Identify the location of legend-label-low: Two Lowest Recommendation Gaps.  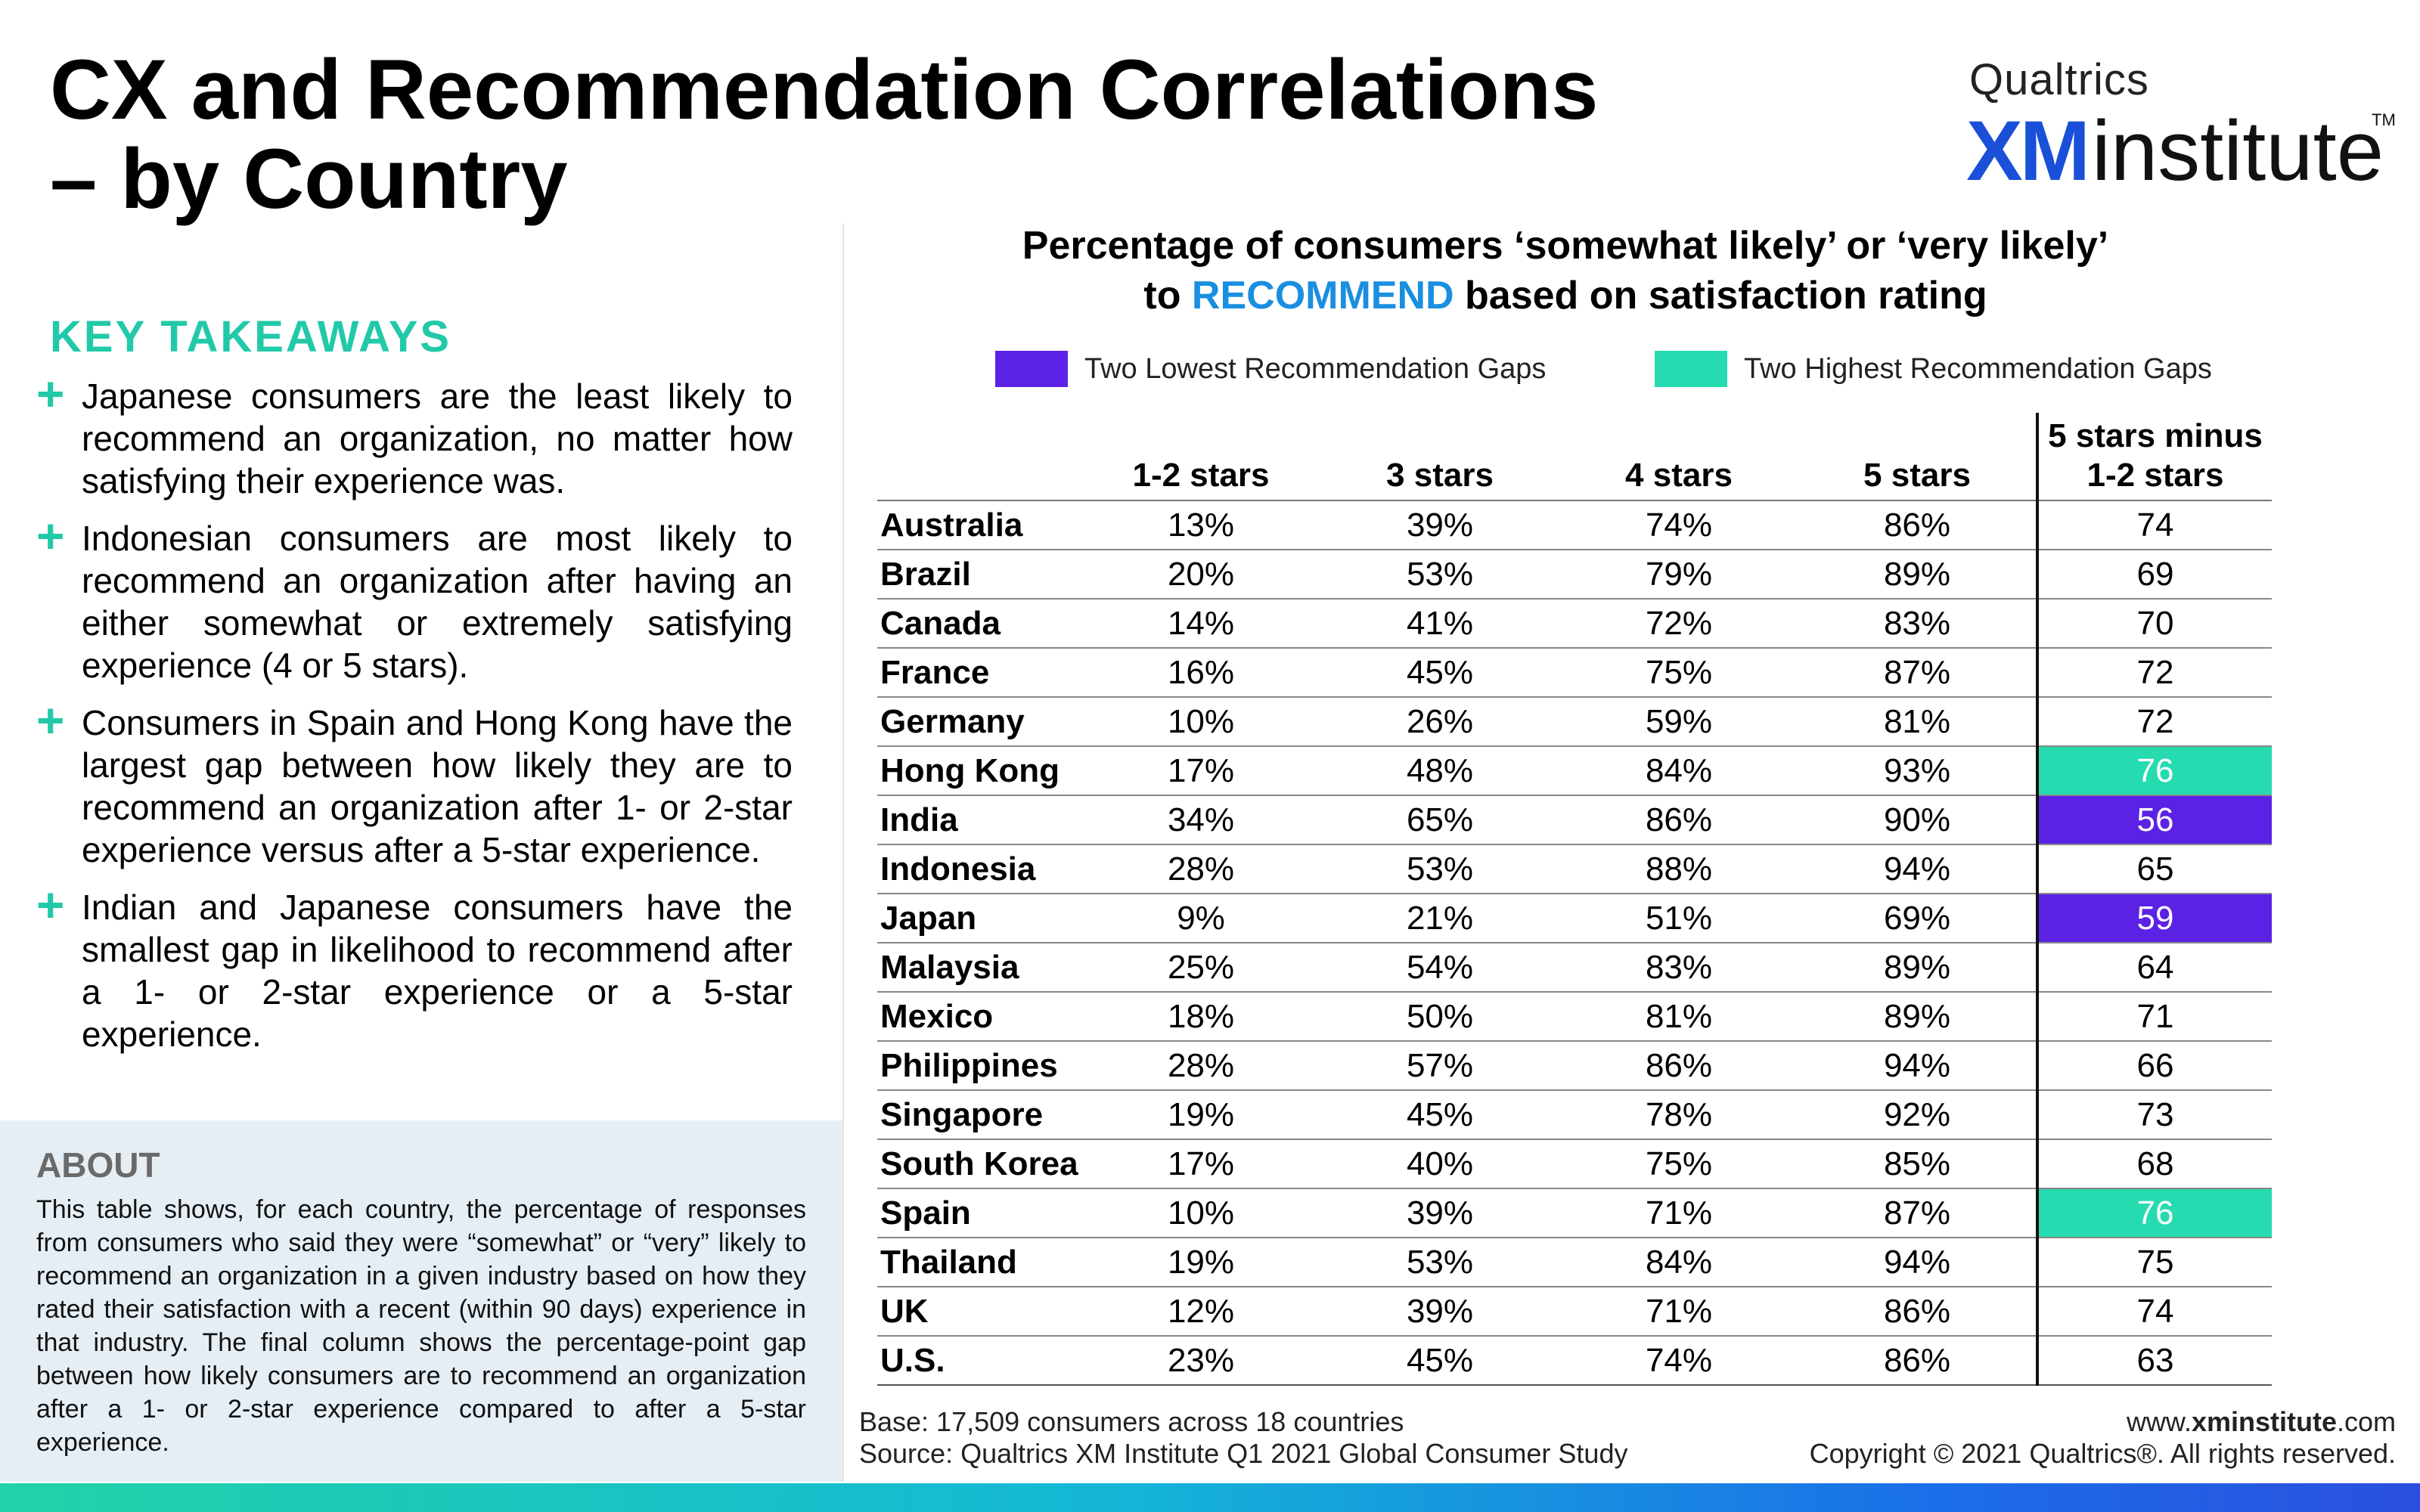
(1315, 368).